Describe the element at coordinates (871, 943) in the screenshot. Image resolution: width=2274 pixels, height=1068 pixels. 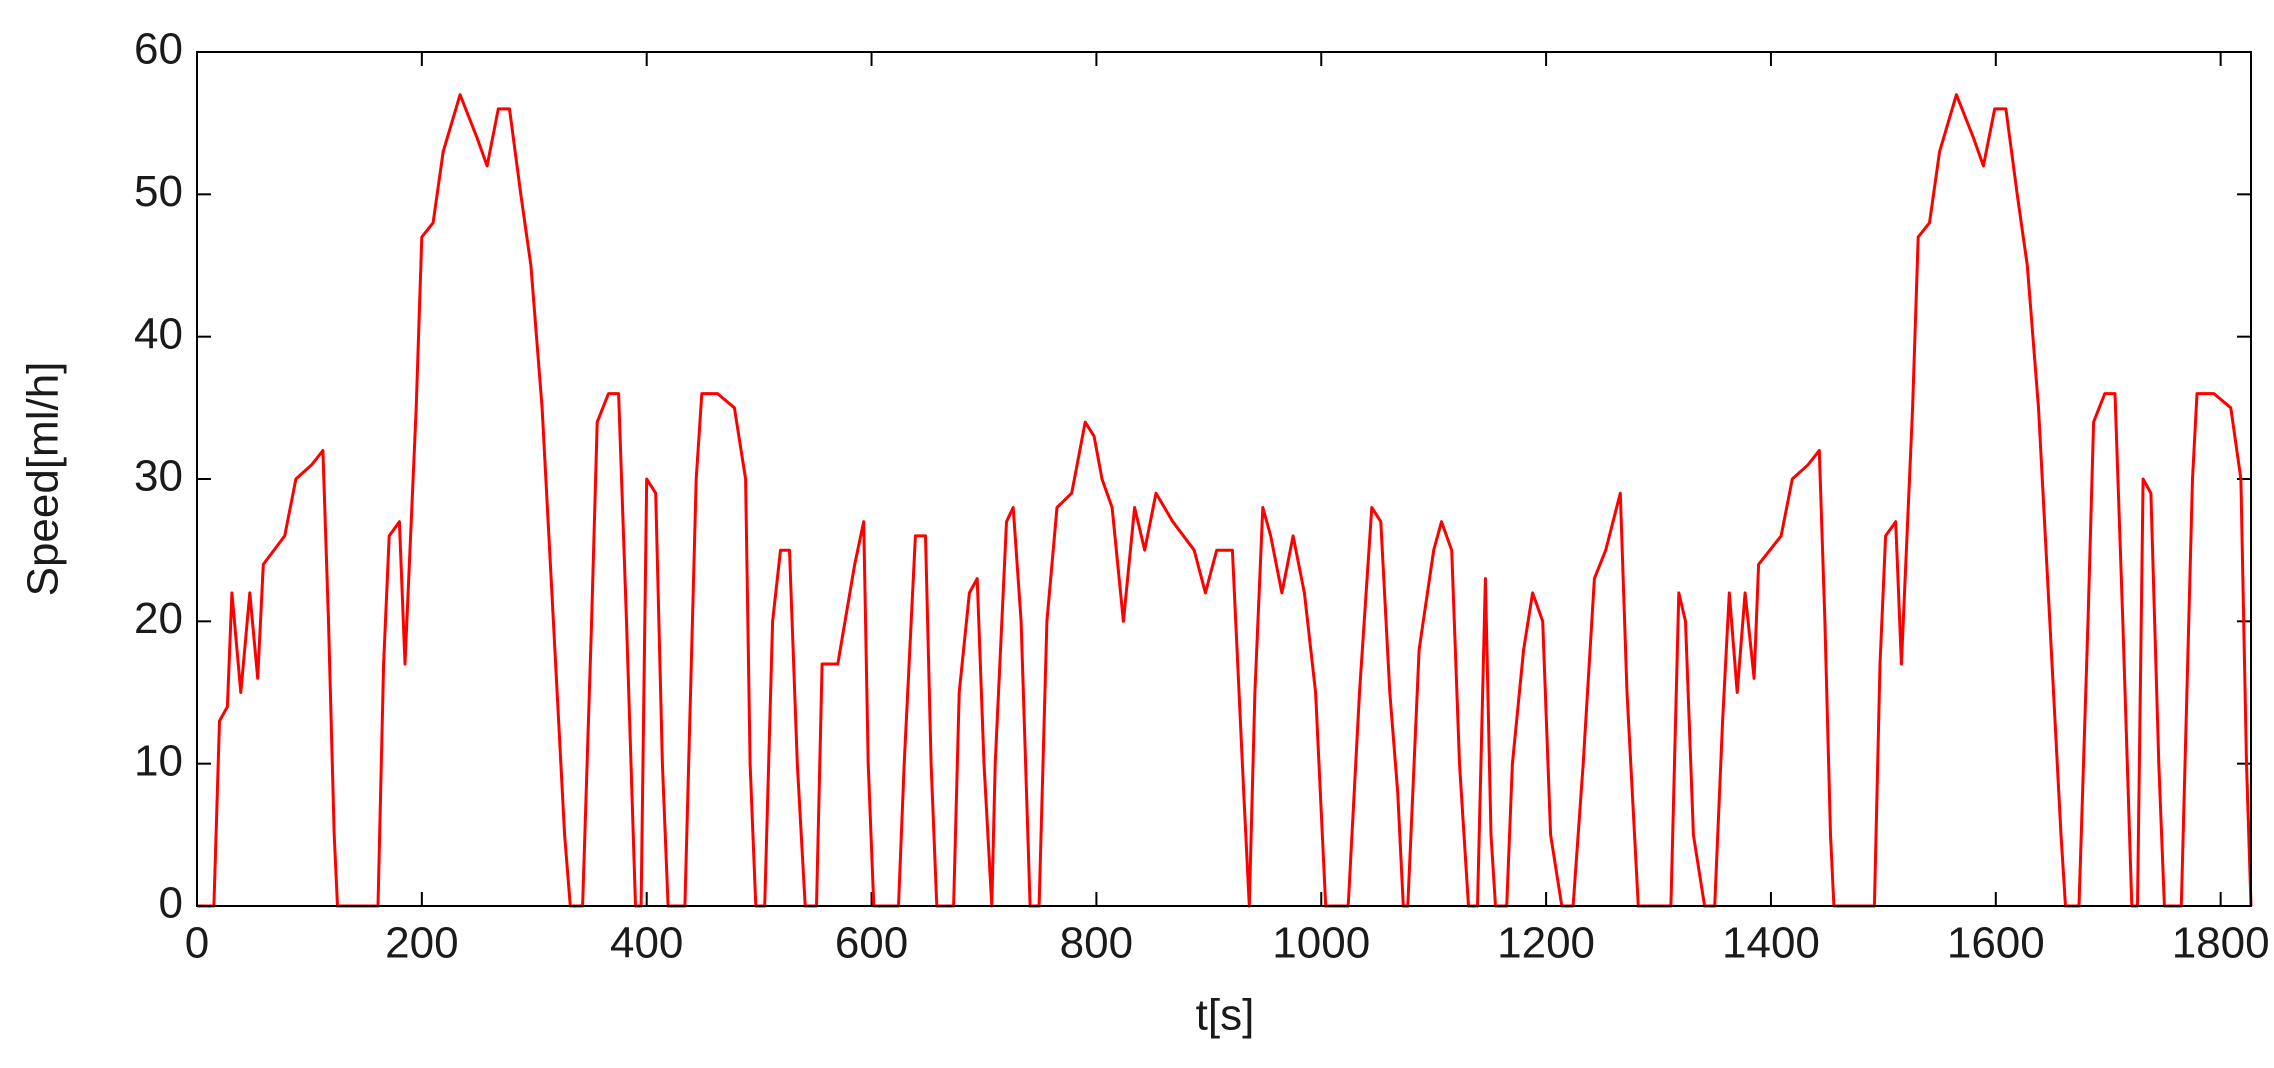
I see `x-tick-label: 600` at that location.